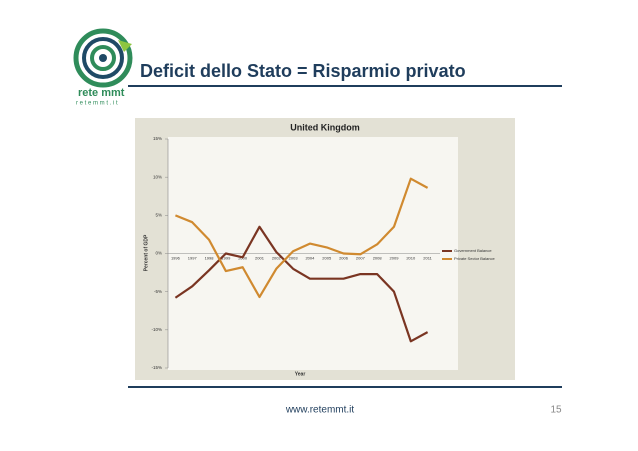 This screenshot has width=638, height=451. I want to click on x-tick-label: 2005, so click(327, 258).